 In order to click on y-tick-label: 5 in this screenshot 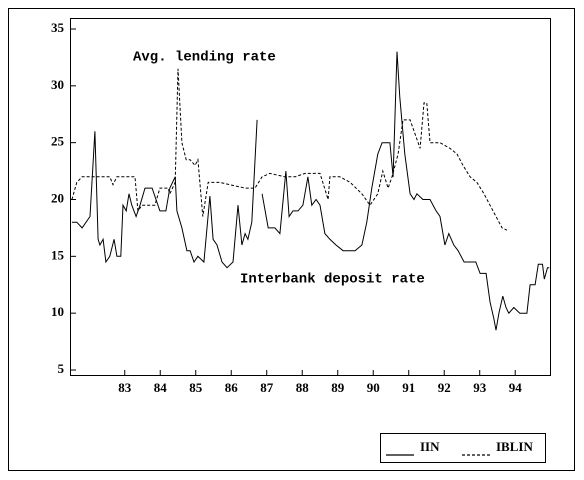, I will do `click(61, 368)`.